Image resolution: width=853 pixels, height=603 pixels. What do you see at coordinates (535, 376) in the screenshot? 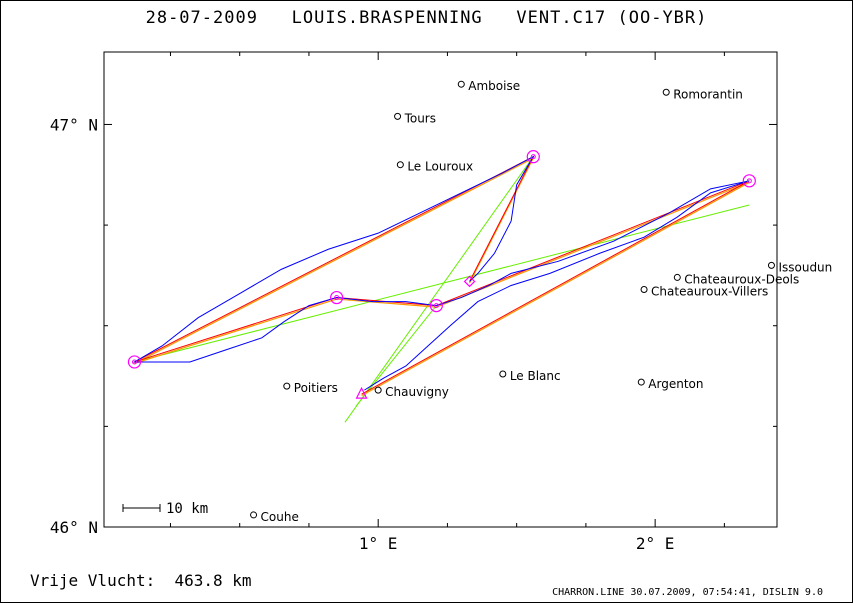
I see `town-label: Le Blanc` at bounding box center [535, 376].